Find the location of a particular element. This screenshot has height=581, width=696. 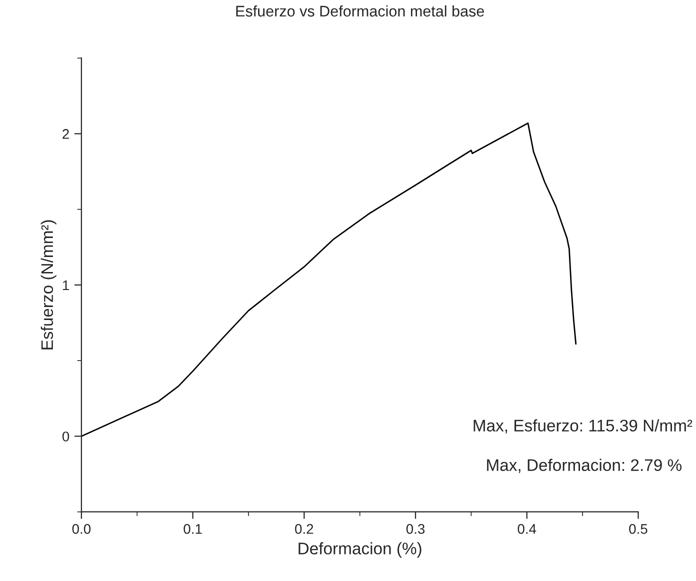

x-axis-title: Deformacion (%) is located at coordinates (360, 550).